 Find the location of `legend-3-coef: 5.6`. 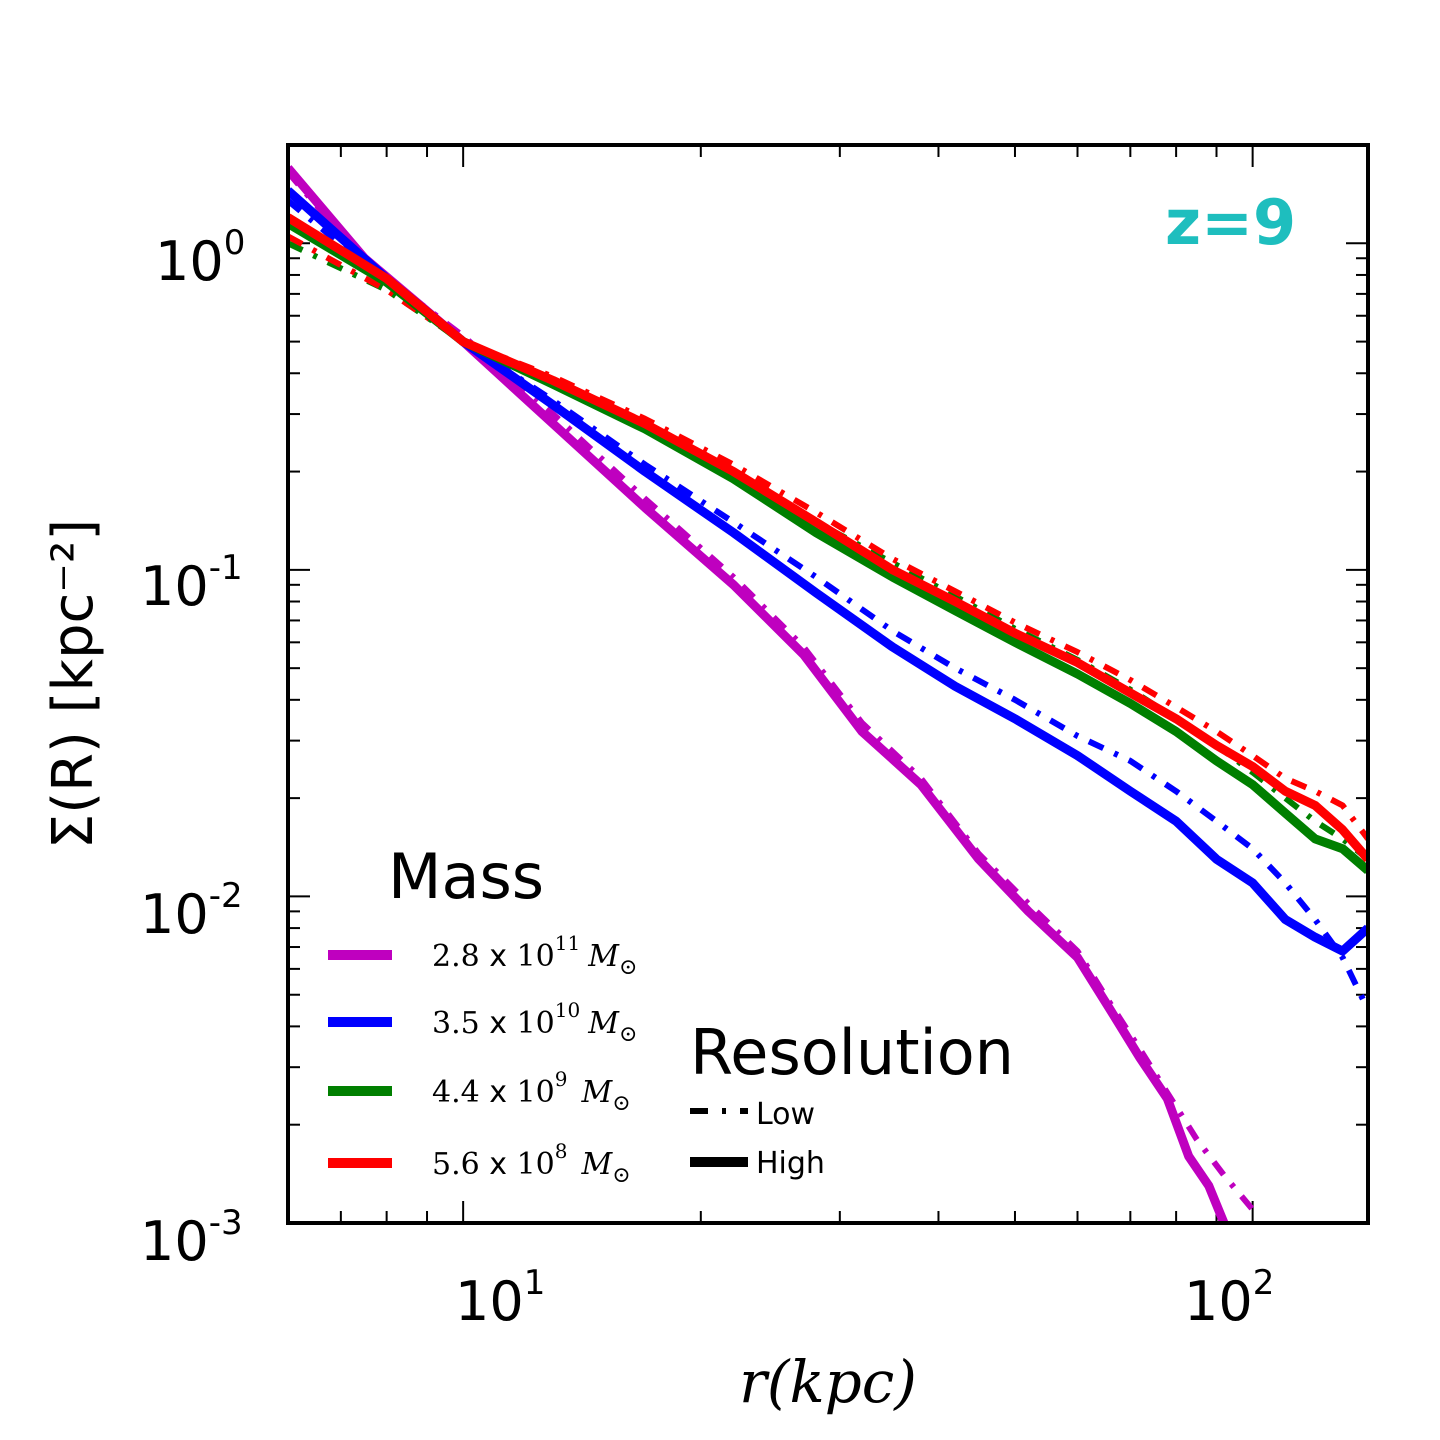

legend-3-coef: 5.6 is located at coordinates (456, 1164).